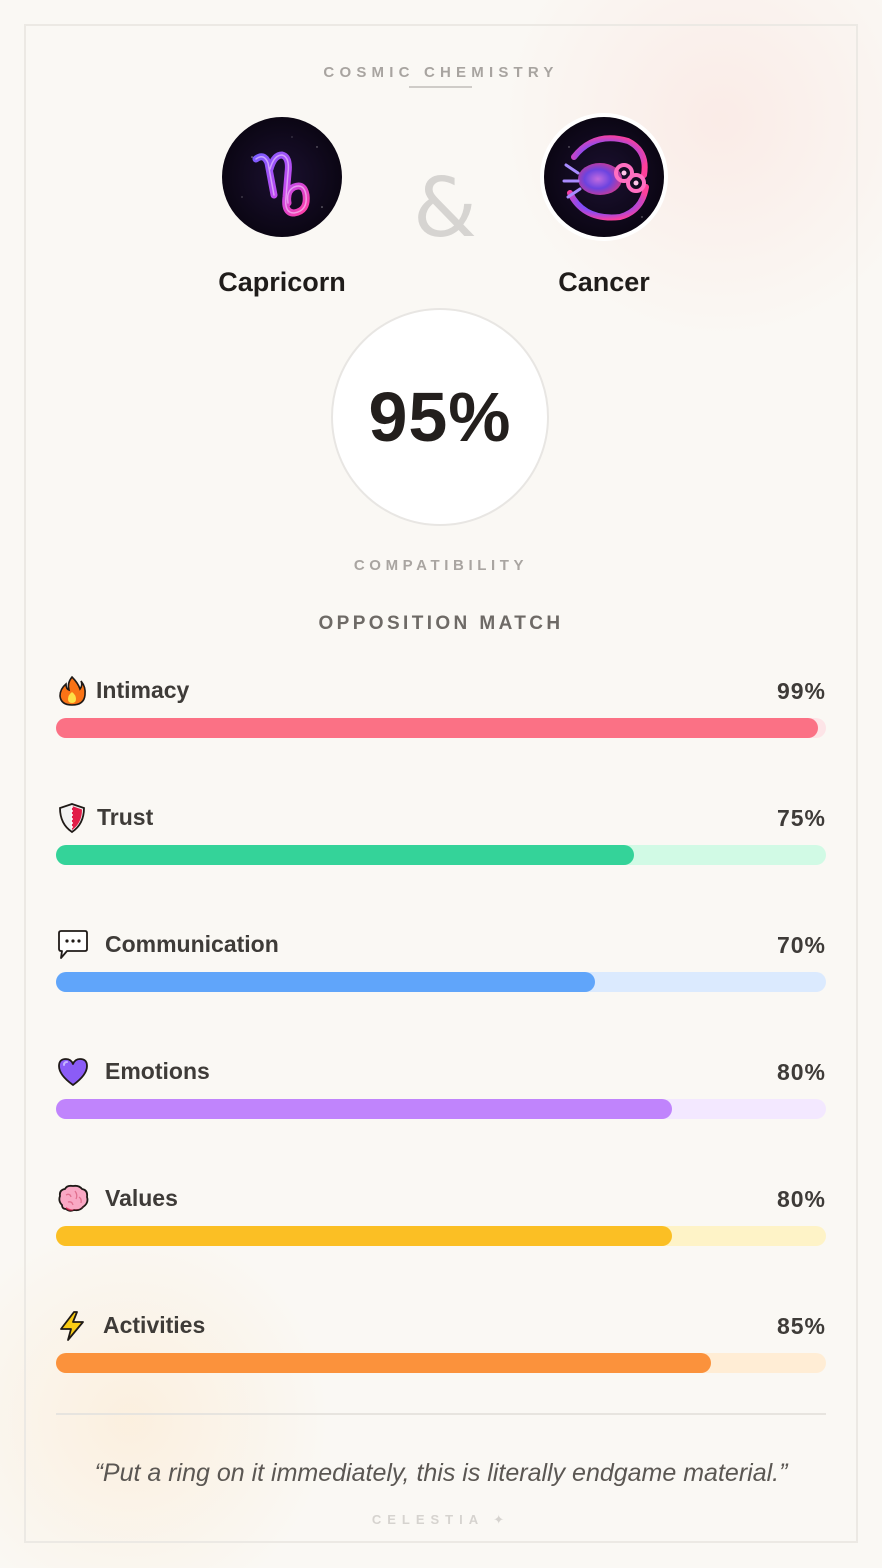 This screenshot has height=1568, width=882. What do you see at coordinates (441, 1414) in the screenshot?
I see `divider` at bounding box center [441, 1414].